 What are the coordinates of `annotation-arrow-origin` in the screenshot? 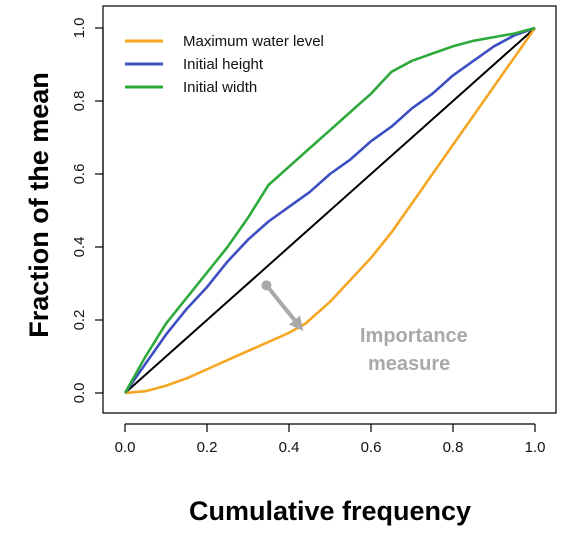 It's located at (266, 285).